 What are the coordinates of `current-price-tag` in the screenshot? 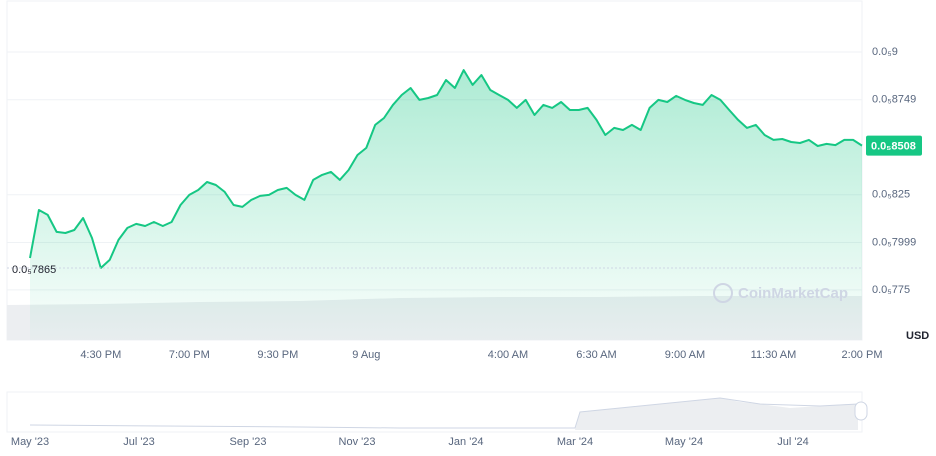 It's located at (894, 145).